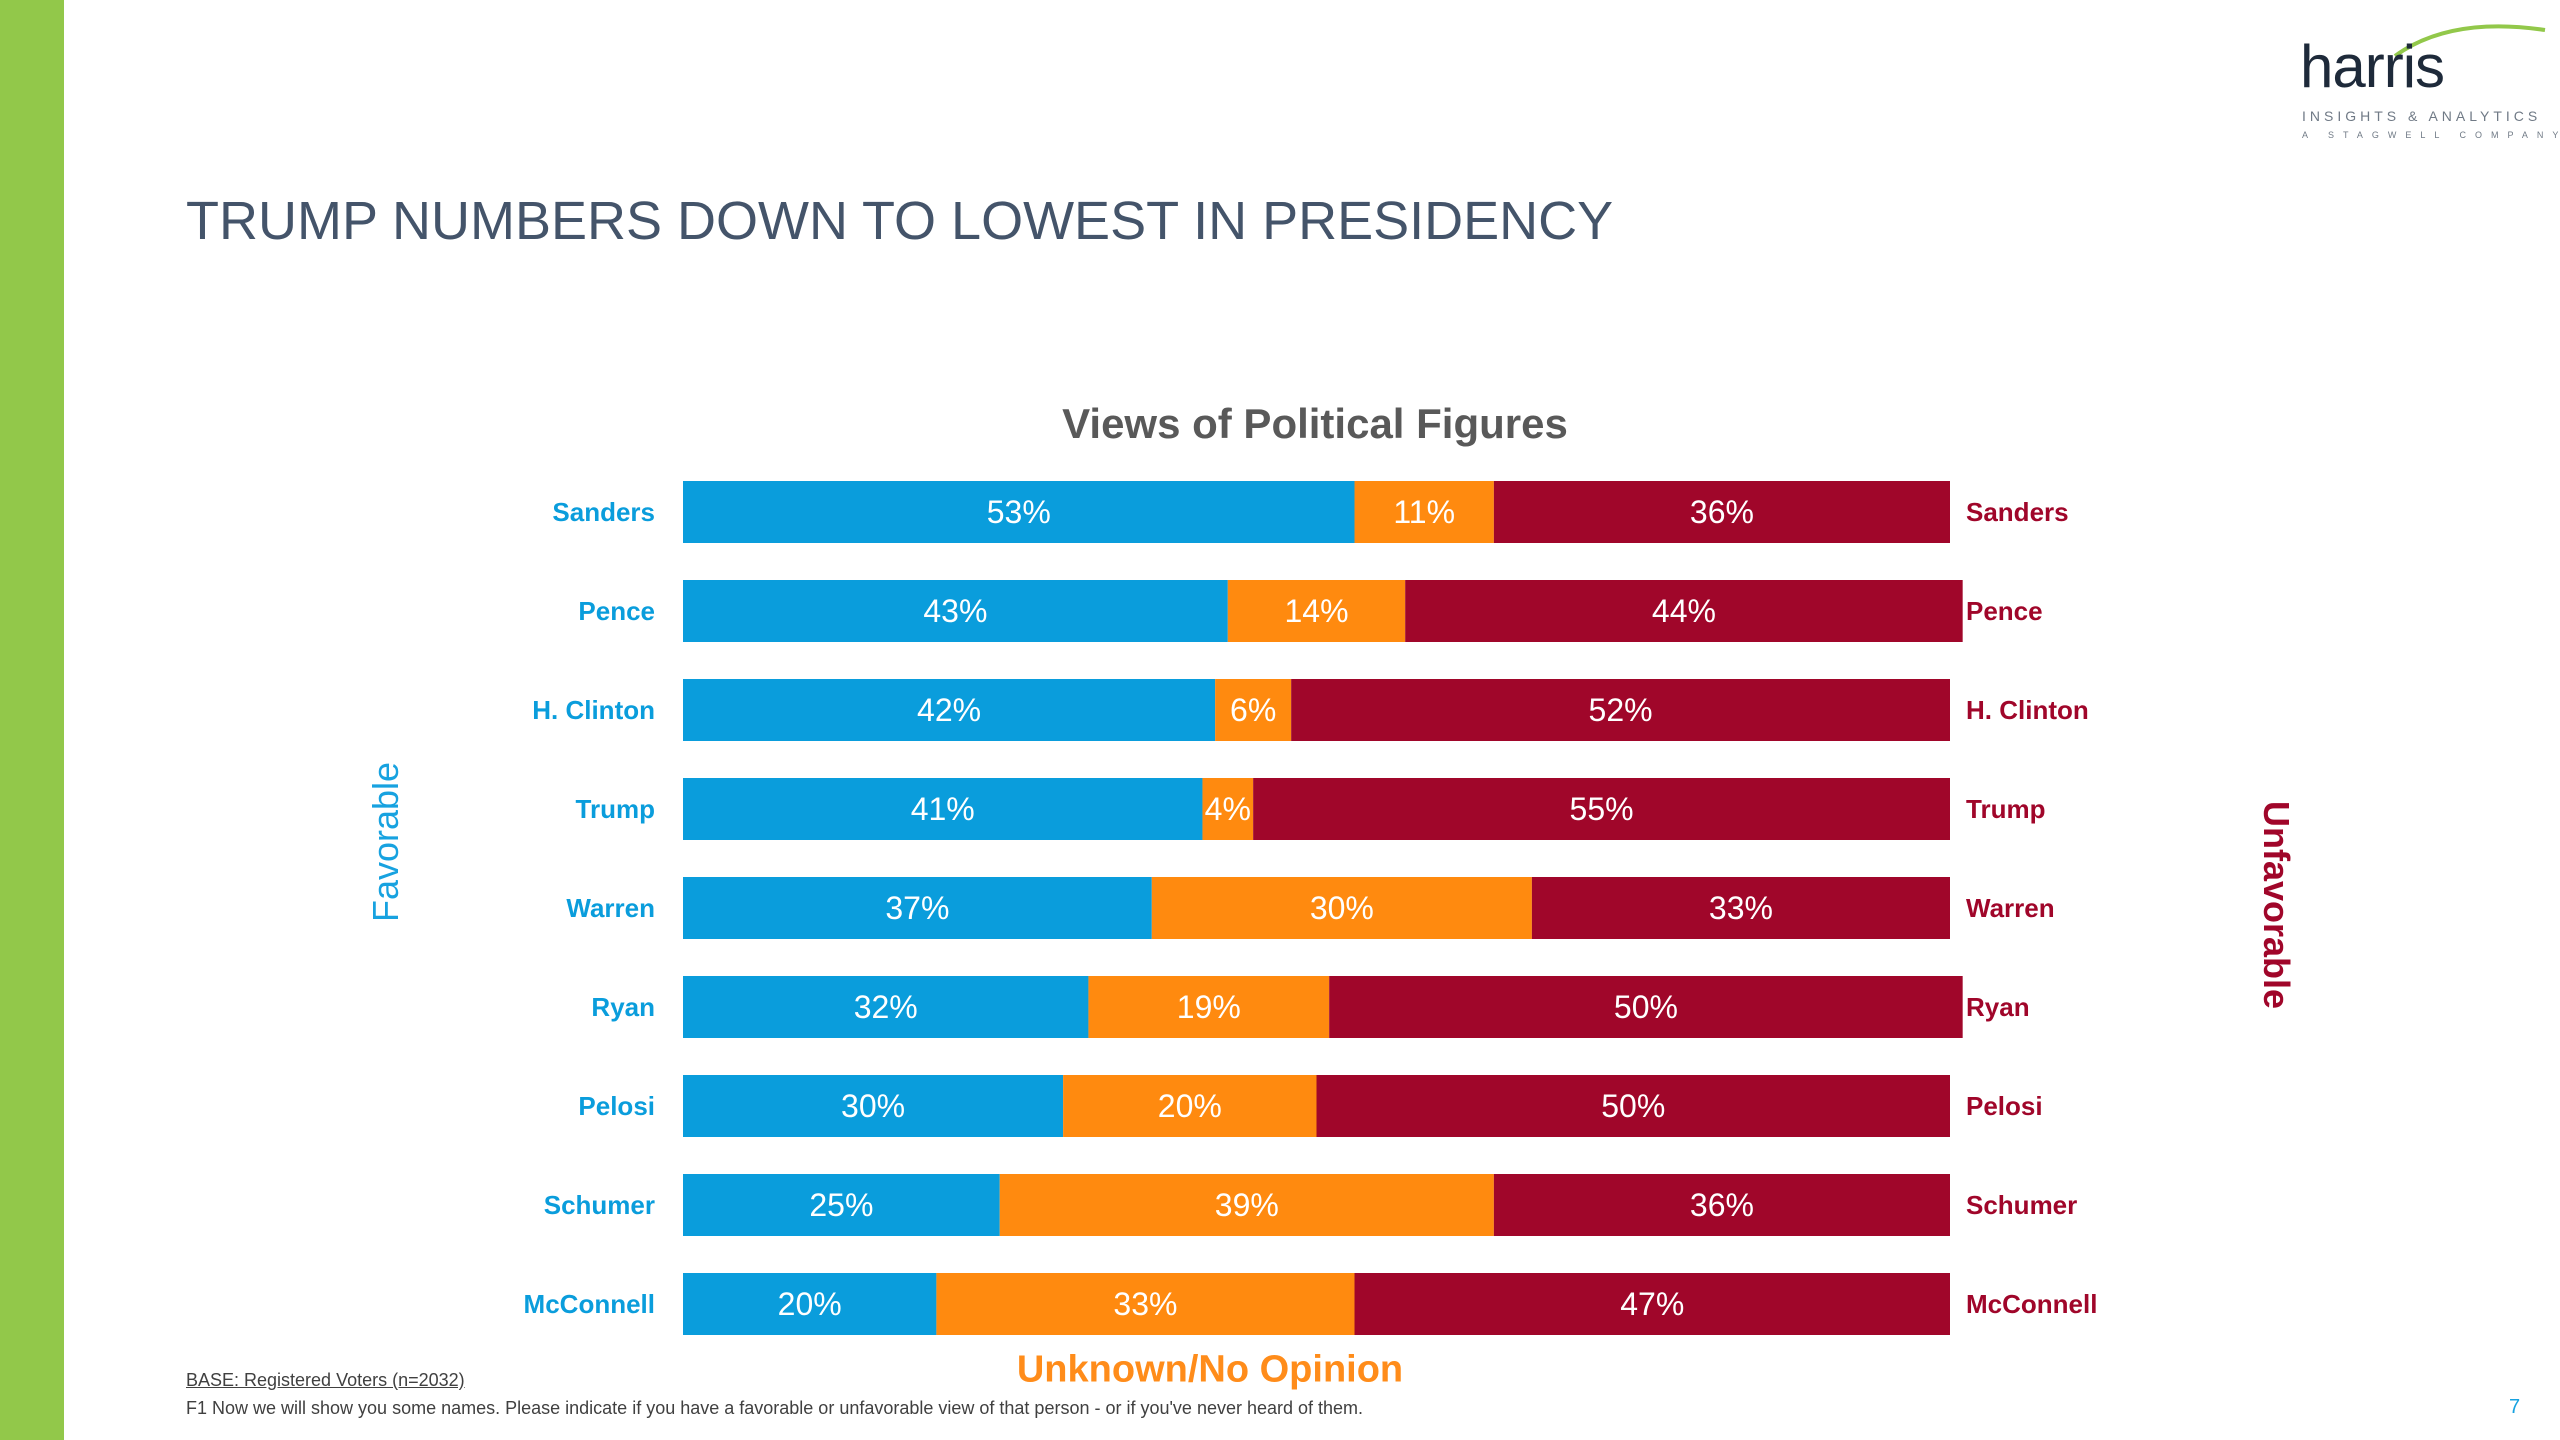  I want to click on value-label-unknown-no-opinion-mcconnell: 33%, so click(1145, 1304).